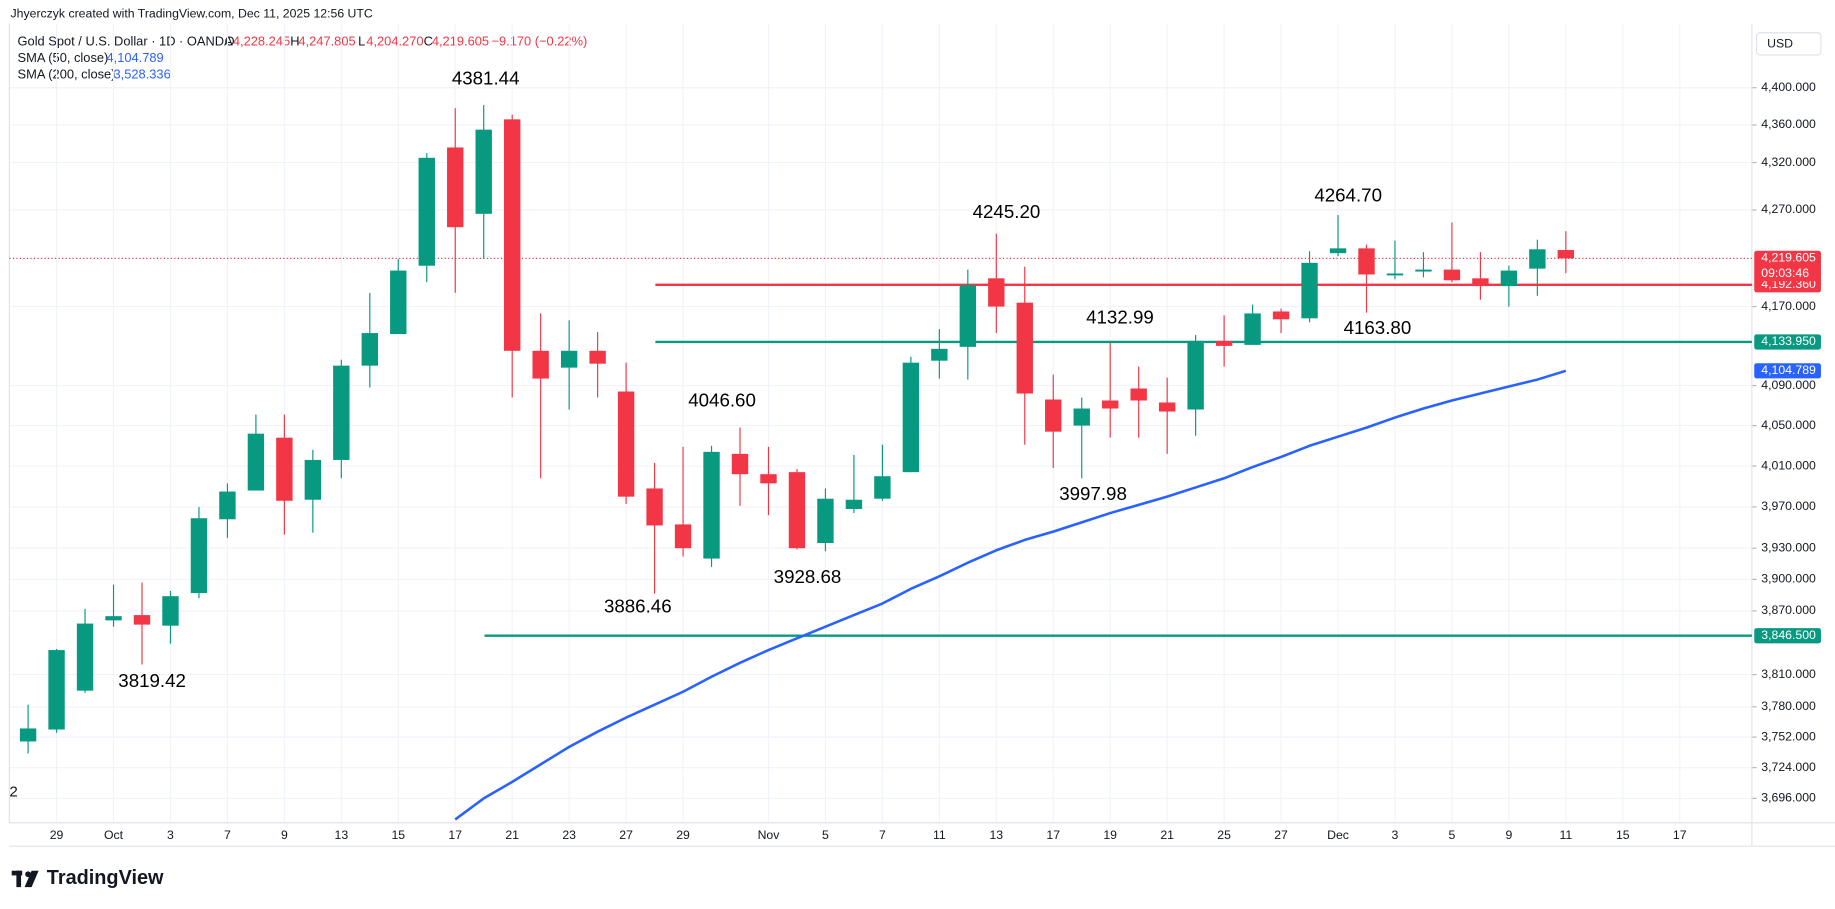  I want to click on x-tick-label: 27, so click(626, 835).